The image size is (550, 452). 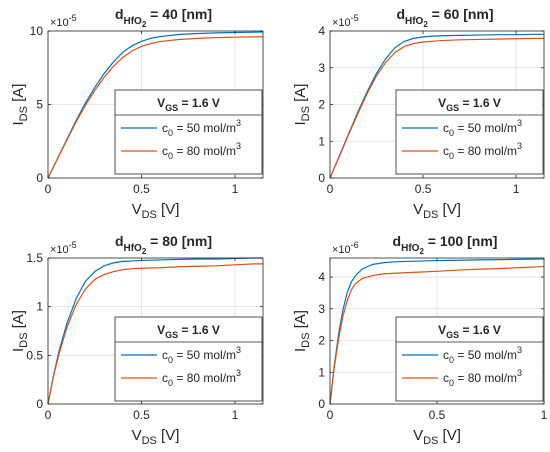 I want to click on chart-title: dHfO2 = 60 [nm], so click(x=444, y=17).